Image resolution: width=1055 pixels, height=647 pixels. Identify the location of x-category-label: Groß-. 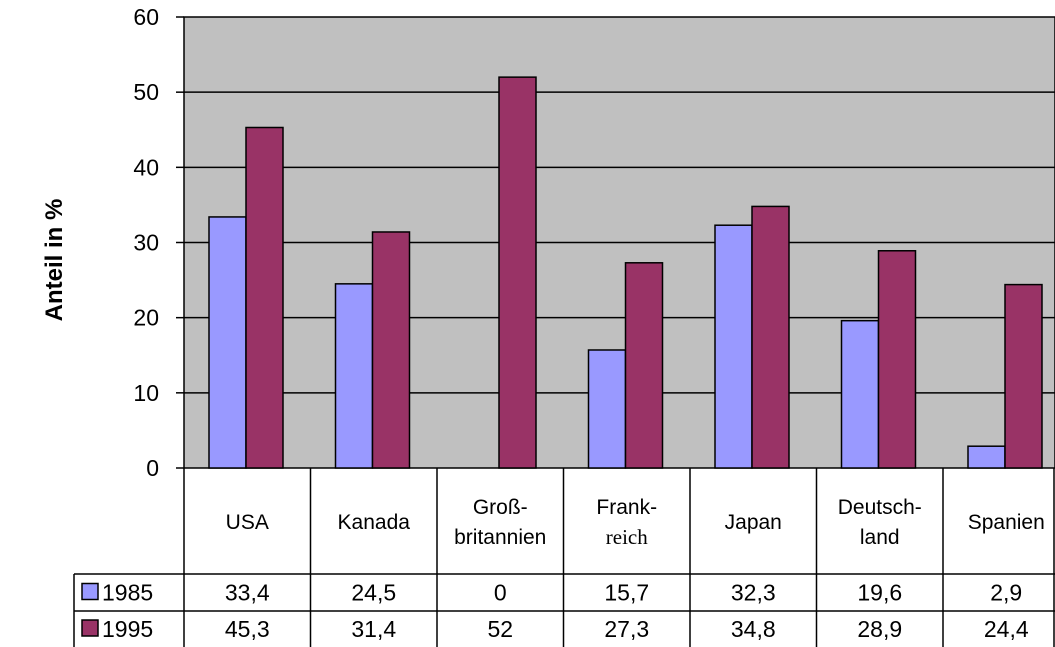
(500, 507).